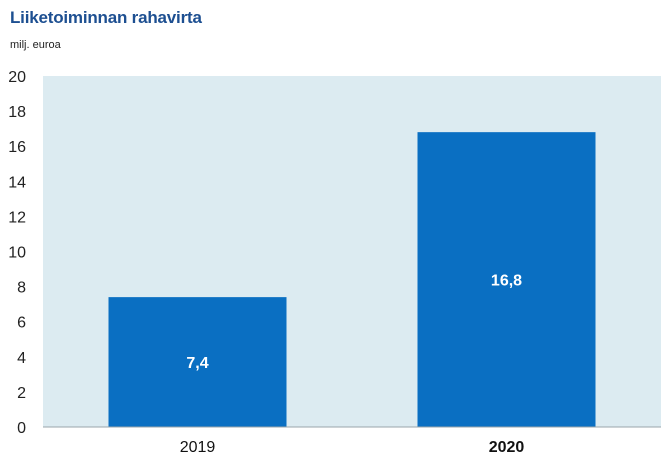 This screenshot has height=458, width=671. I want to click on y-tick-label: 14, so click(17, 182).